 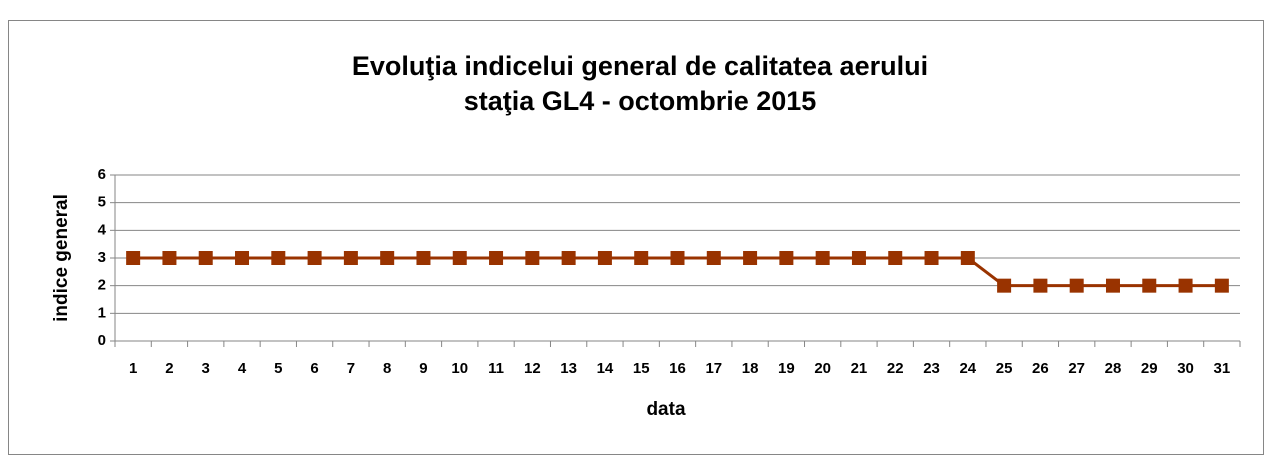 What do you see at coordinates (459, 368) in the screenshot?
I see `x-tick-label: 10` at bounding box center [459, 368].